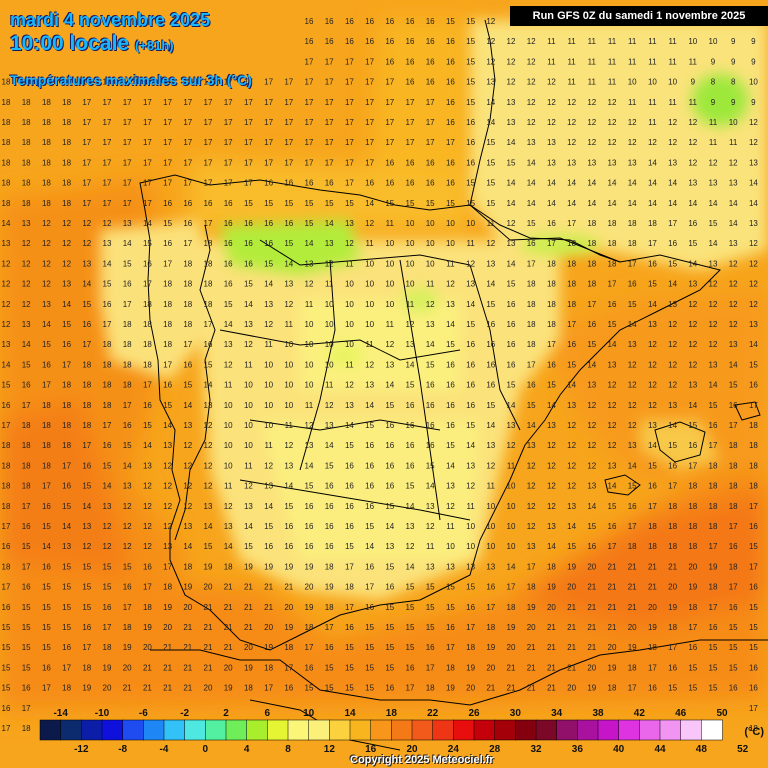 The image size is (768, 768). I want to click on legend-label-upper: 38, so click(598, 713).